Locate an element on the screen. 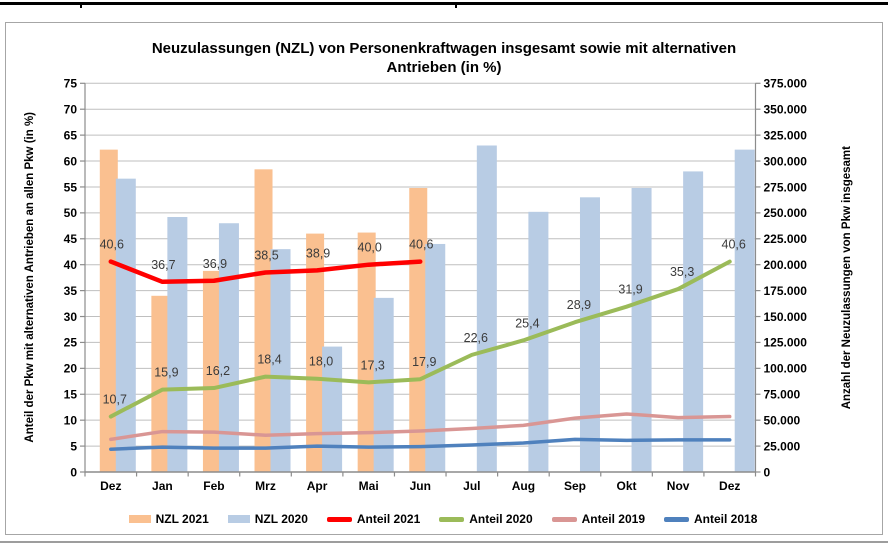 The width and height of the screenshot is (888, 551). line-anteil-2021 is located at coordinates (265, 272).